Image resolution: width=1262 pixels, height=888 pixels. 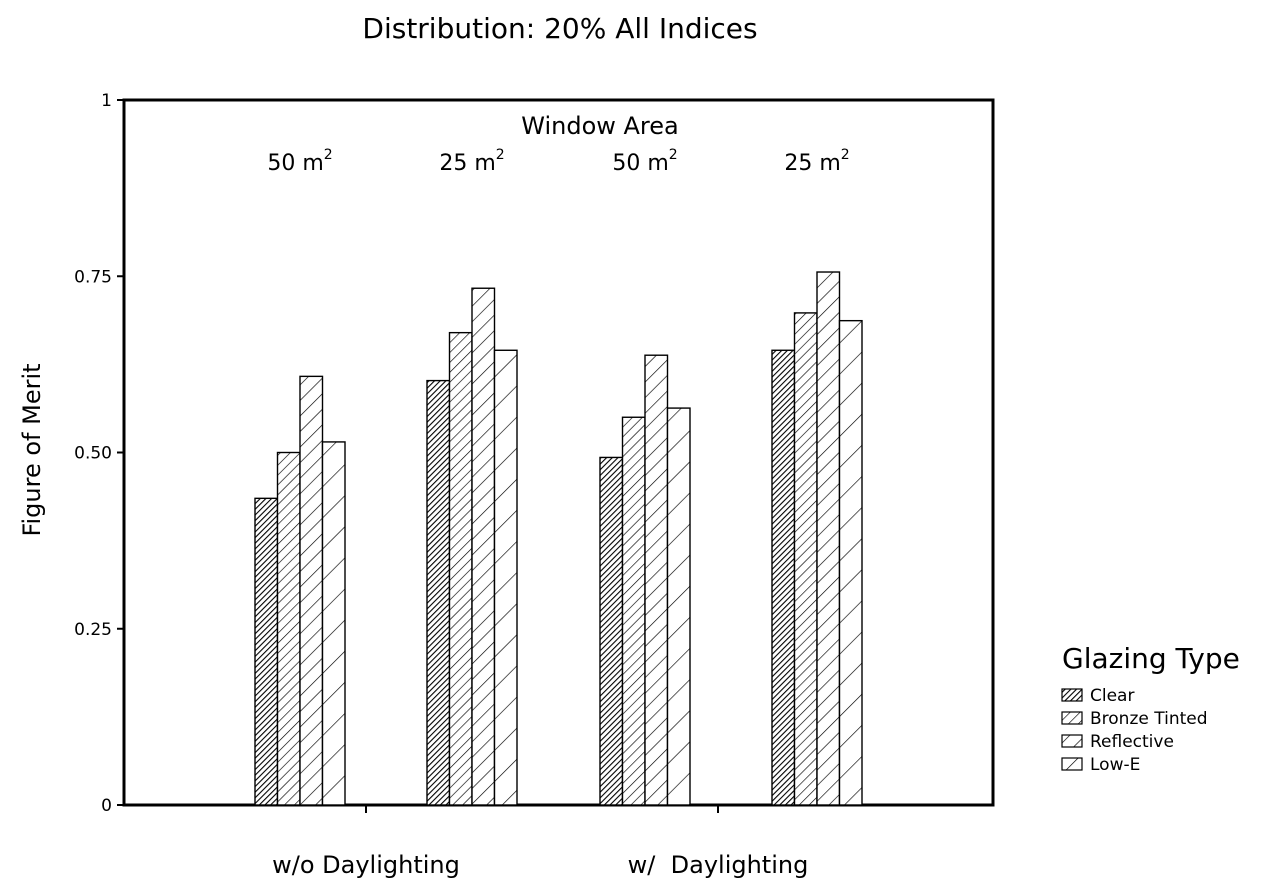 What do you see at coordinates (718, 865) in the screenshot?
I see `group-label-with-daylighting: w/ Daylighting` at bounding box center [718, 865].